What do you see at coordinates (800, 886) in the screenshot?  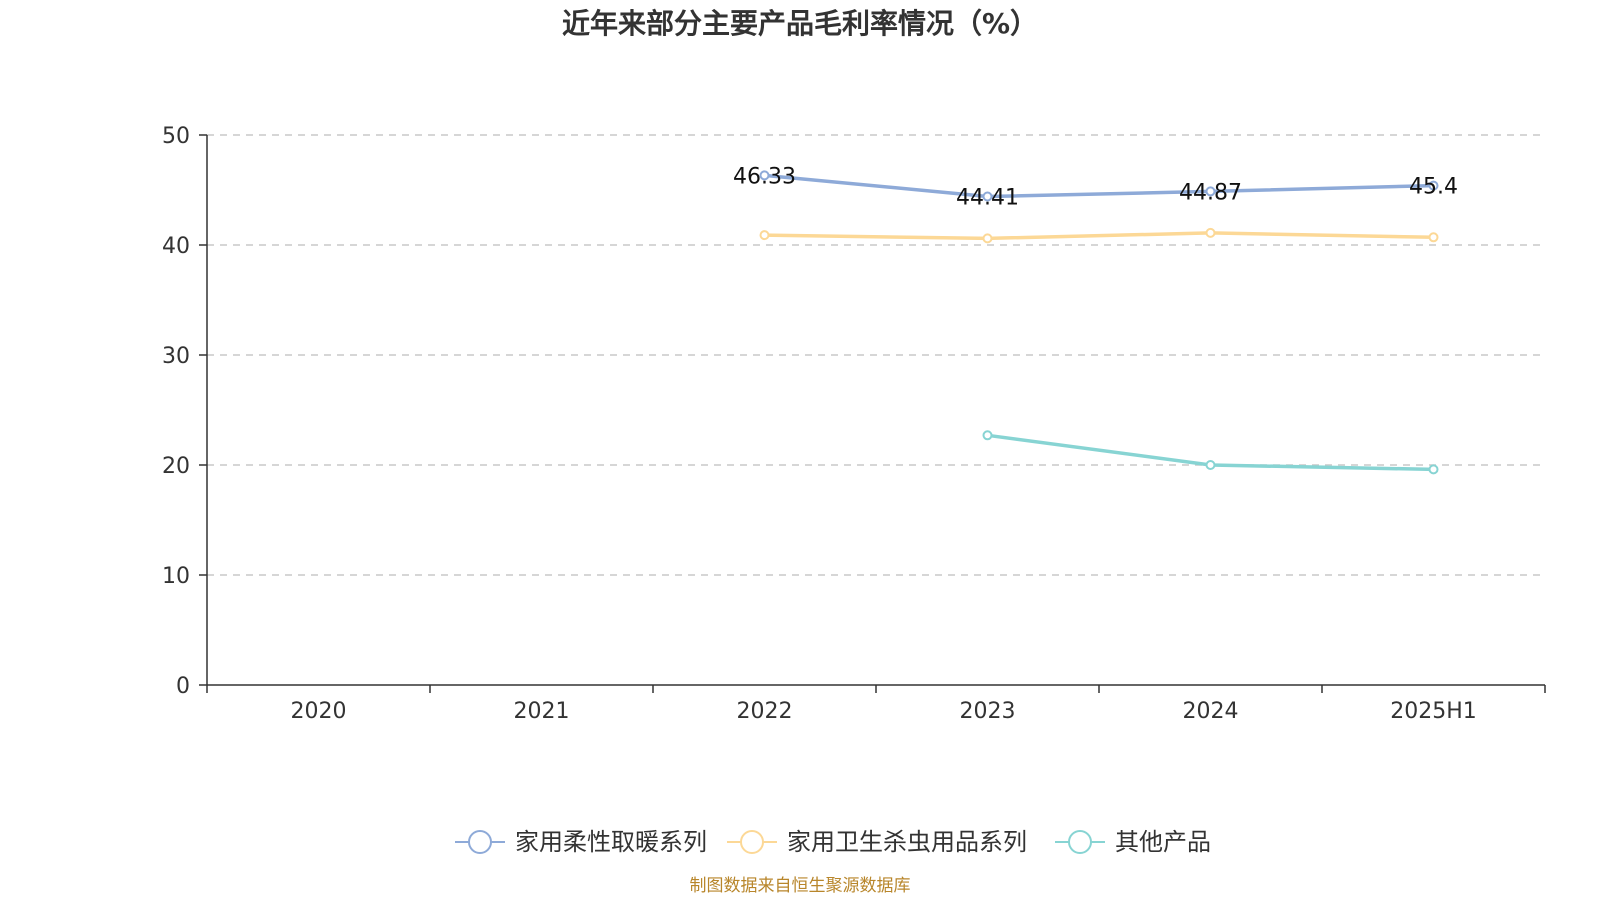 I see `source-note: 制图数据来自恒生聚源数据库` at bounding box center [800, 886].